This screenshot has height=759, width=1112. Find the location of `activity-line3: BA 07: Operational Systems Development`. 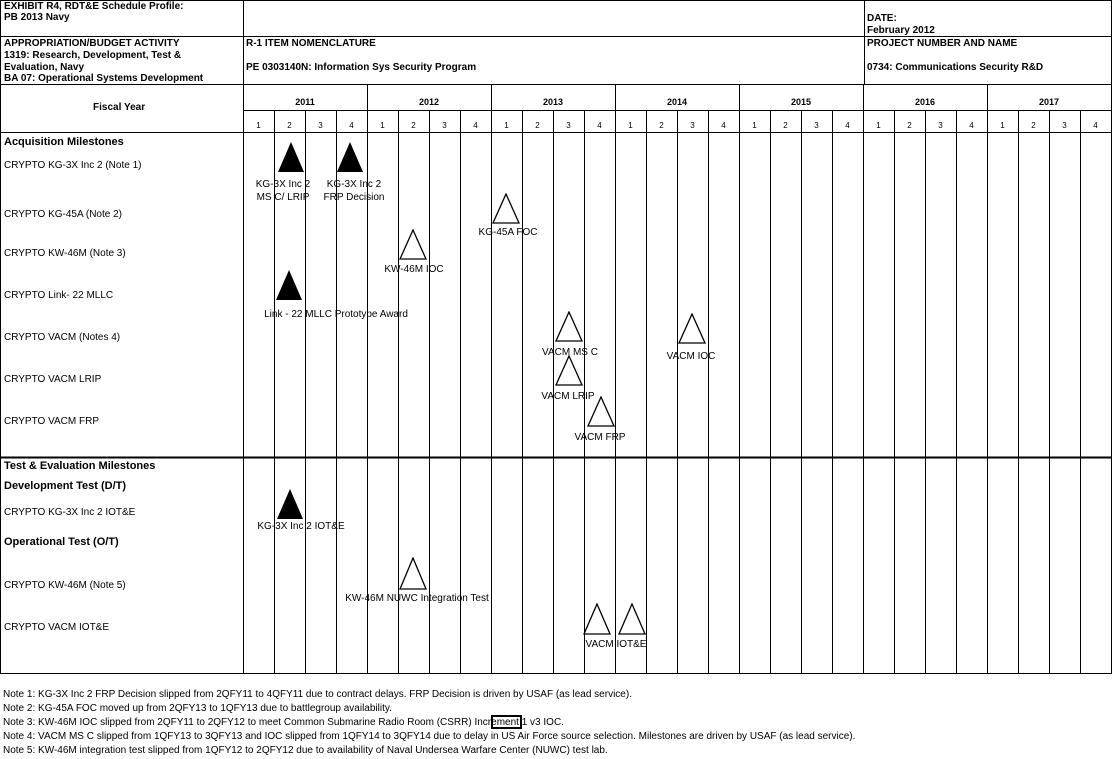

activity-line3: BA 07: Operational Systems Development is located at coordinates (104, 78).